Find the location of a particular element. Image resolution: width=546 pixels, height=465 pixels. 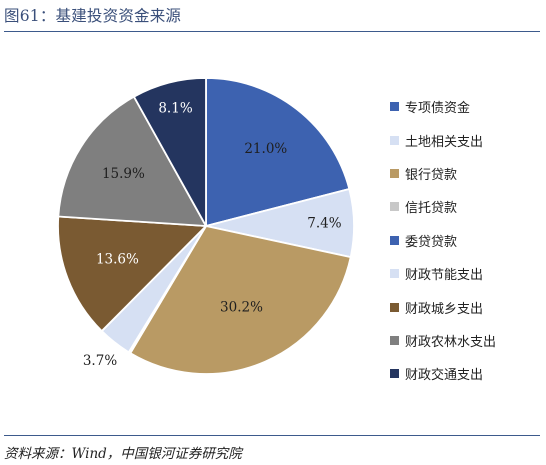

source-rule is located at coordinates (272, 435).